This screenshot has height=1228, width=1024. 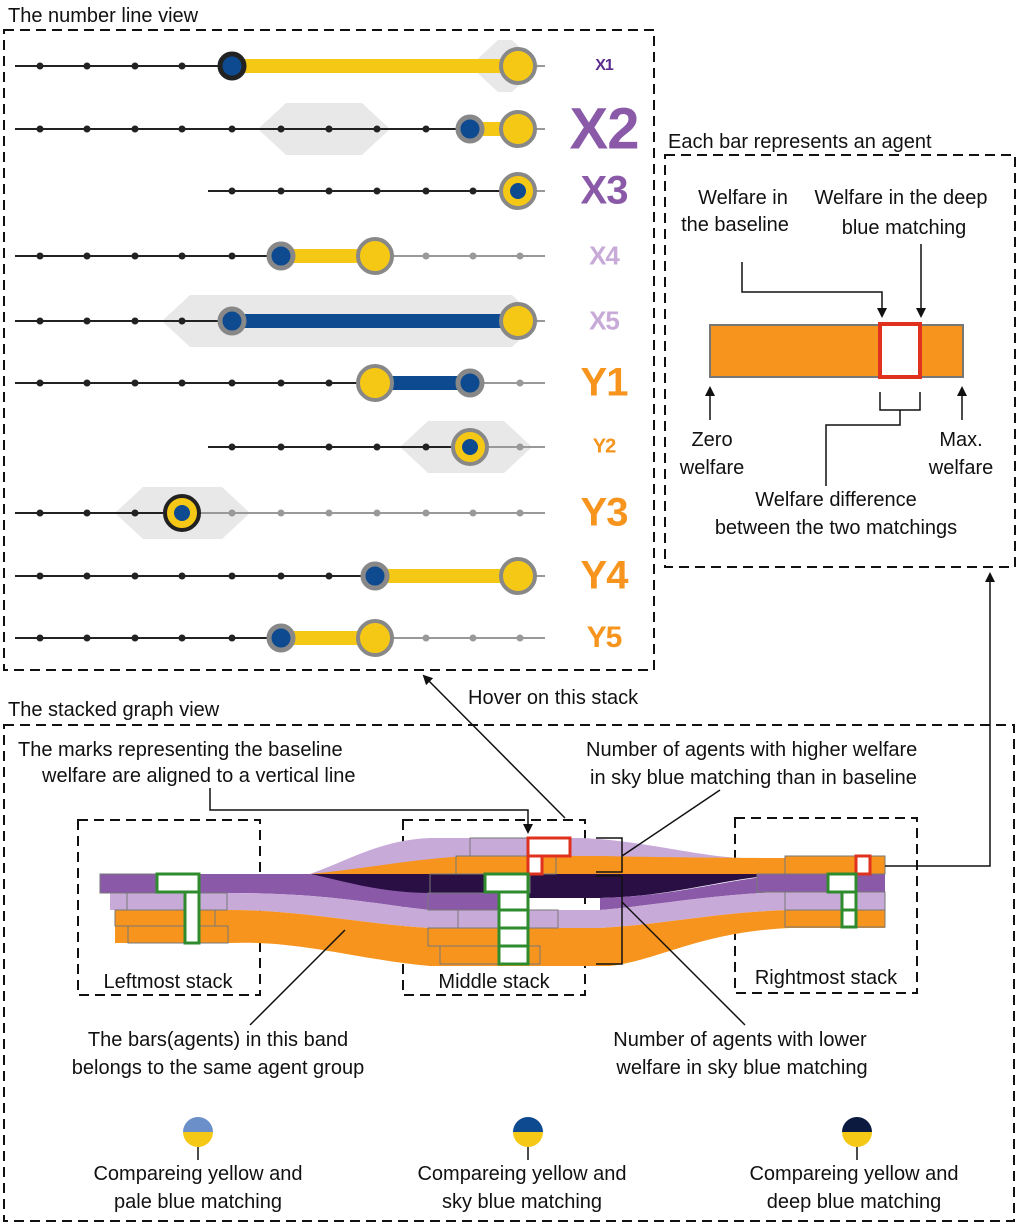 What do you see at coordinates (814, 290) in the screenshot?
I see `baseline-pointer-arrow` at bounding box center [814, 290].